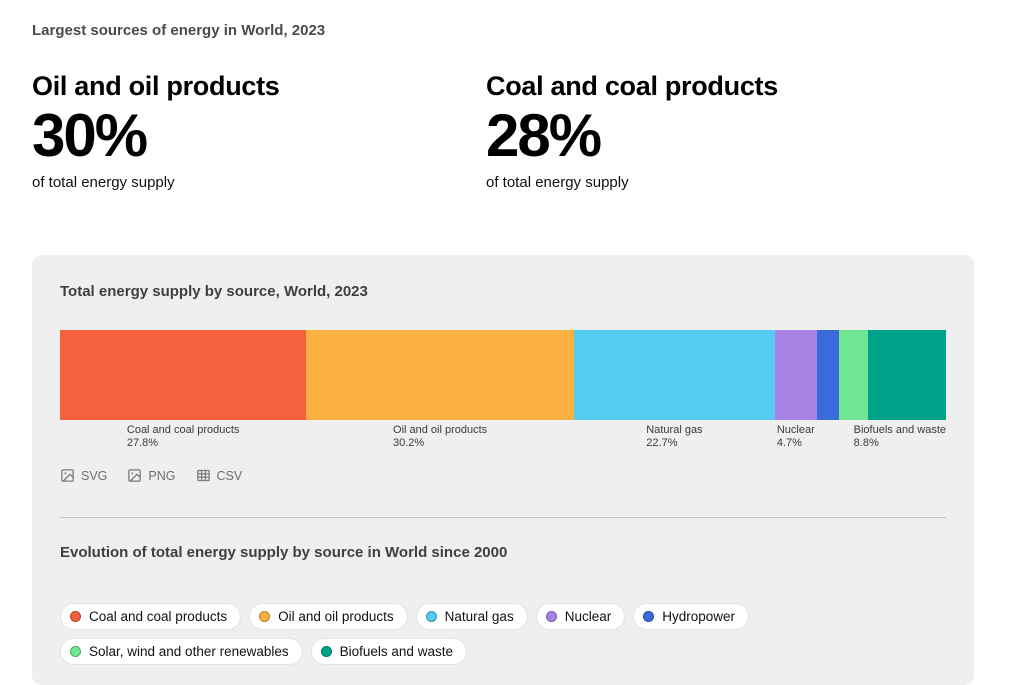 The image size is (1010, 685). What do you see at coordinates (503, 517) in the screenshot?
I see `divider` at bounding box center [503, 517].